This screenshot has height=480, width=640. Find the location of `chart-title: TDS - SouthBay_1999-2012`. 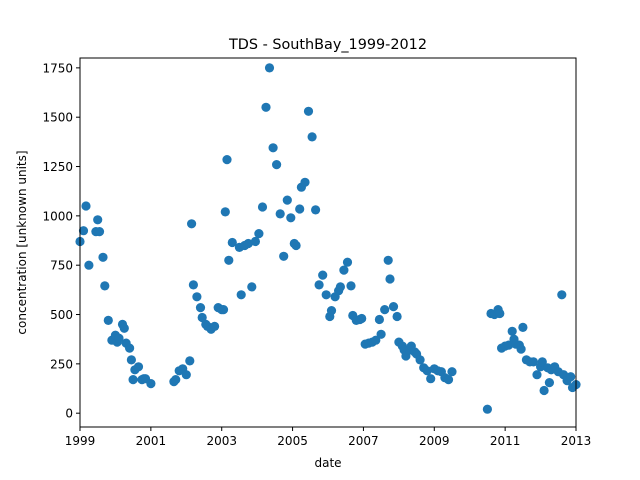

chart-title: TDS - SouthBay_1999-2012 is located at coordinates (327, 45).